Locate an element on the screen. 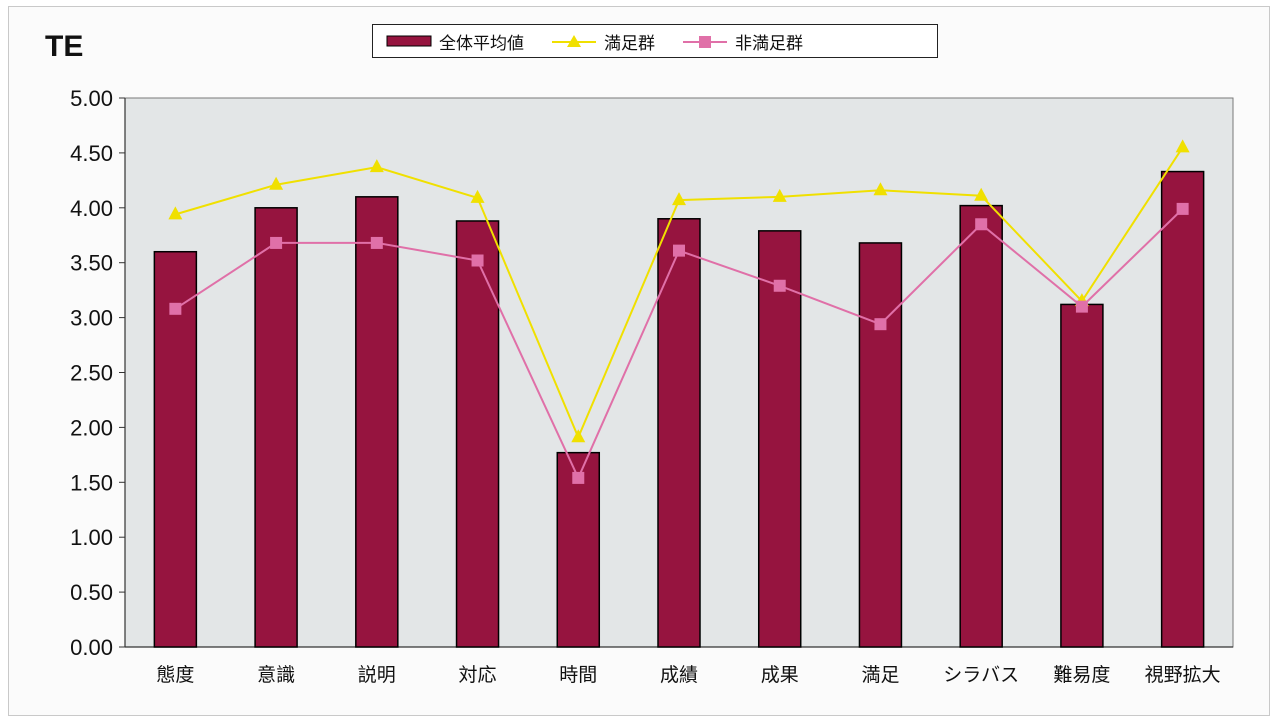 This screenshot has height=722, width=1277. legend-item-series-0: 全体平均値 is located at coordinates (454, 41).